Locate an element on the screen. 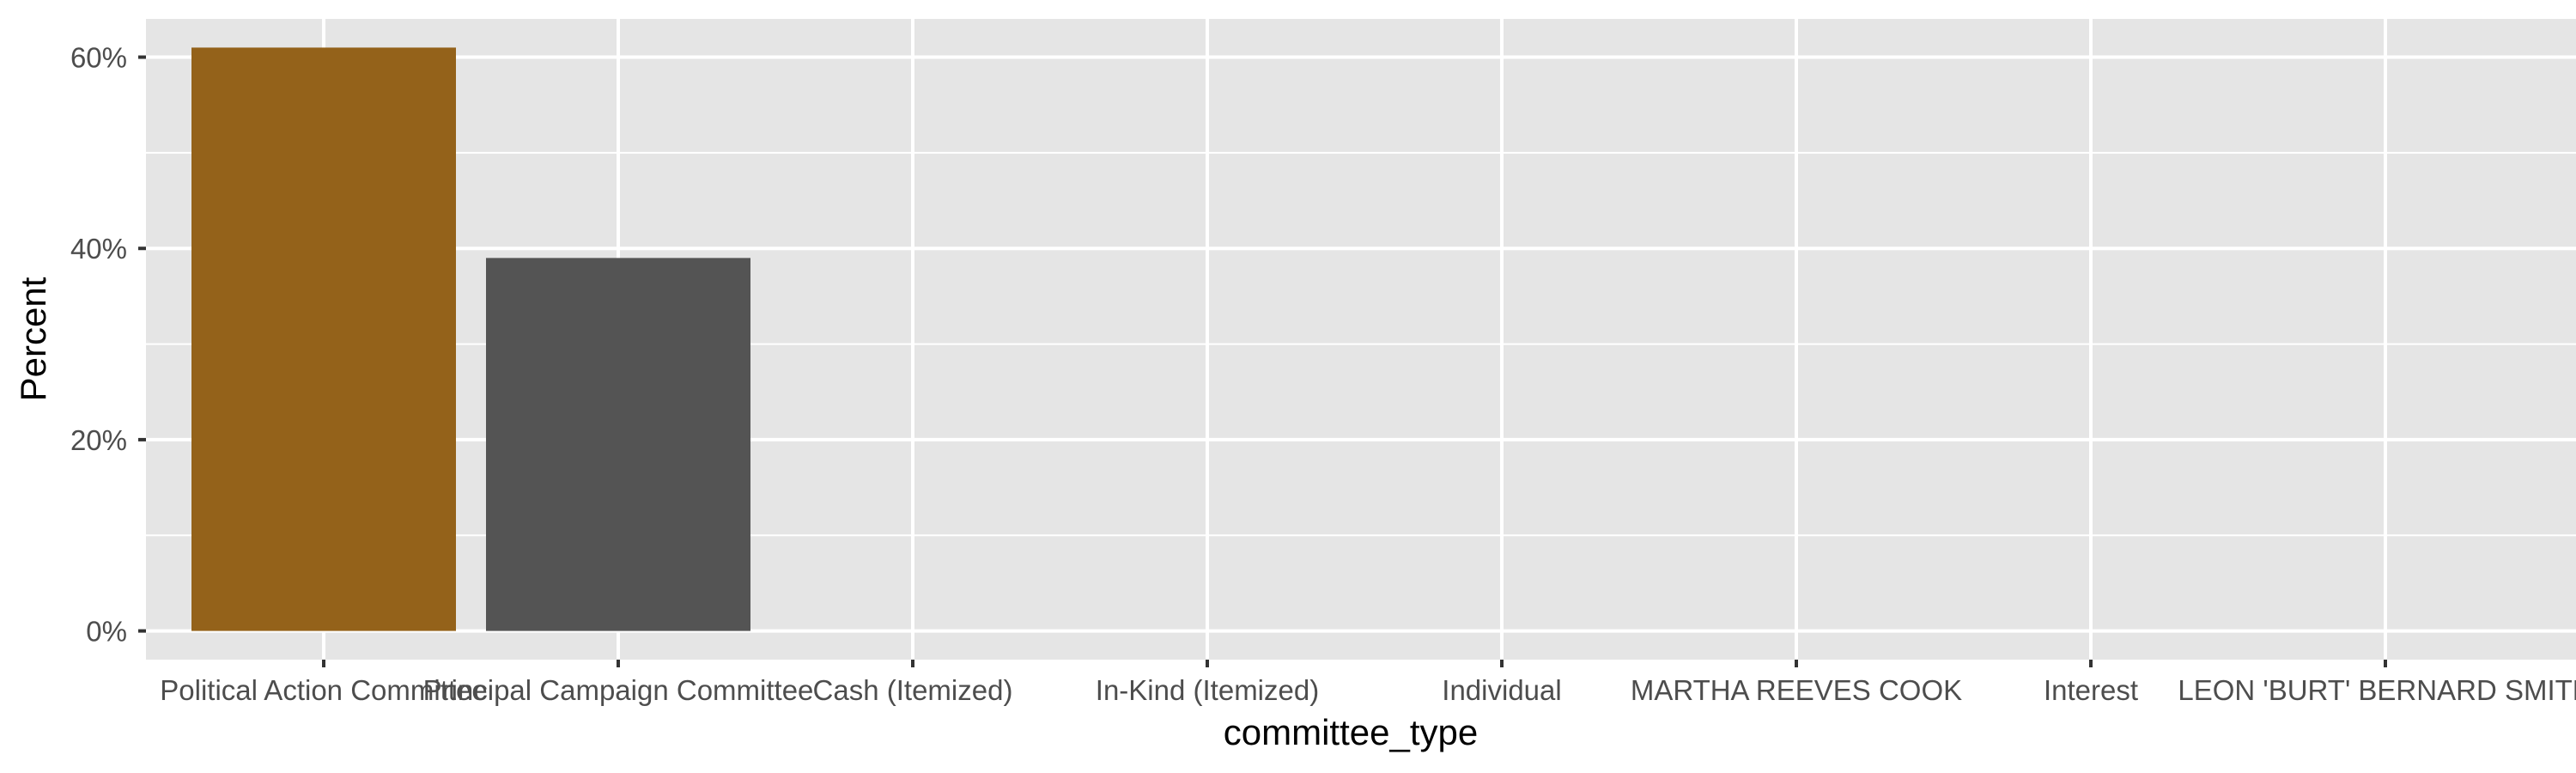 The height and width of the screenshot is (773, 2576). y-tick-label: 20% is located at coordinates (98, 440).